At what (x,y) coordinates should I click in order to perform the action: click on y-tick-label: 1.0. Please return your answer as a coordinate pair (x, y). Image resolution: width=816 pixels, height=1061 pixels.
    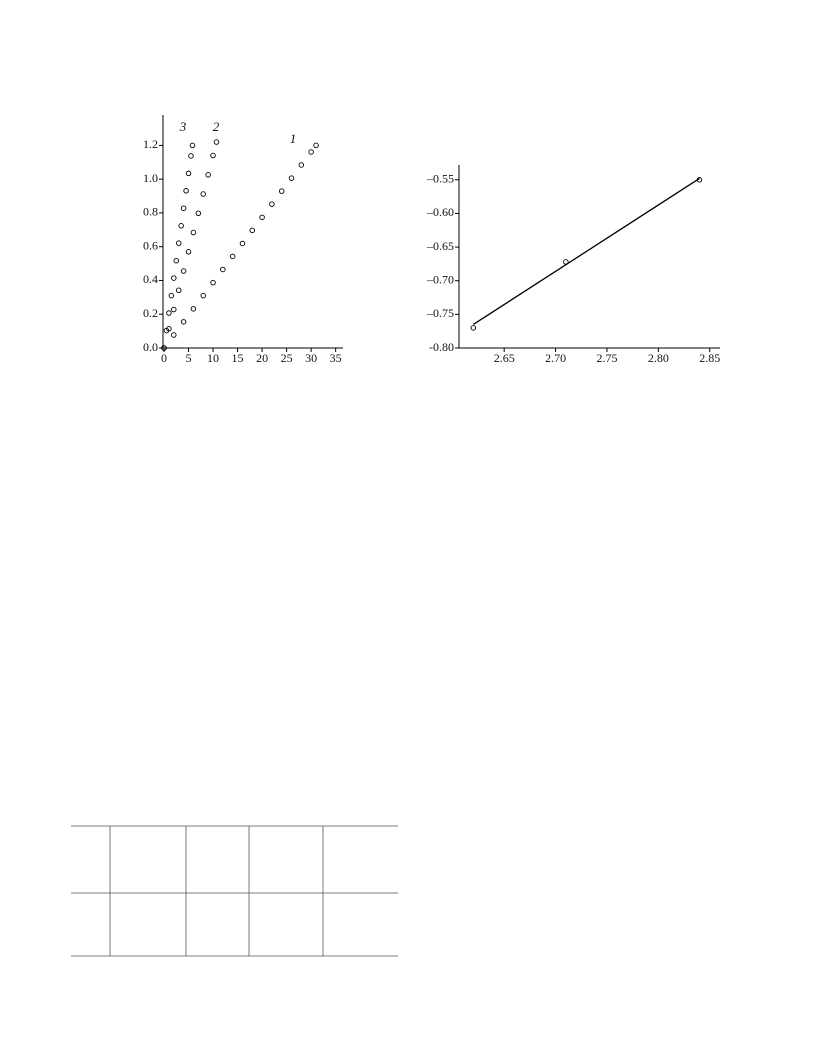
    Looking at the image, I should click on (150, 178).